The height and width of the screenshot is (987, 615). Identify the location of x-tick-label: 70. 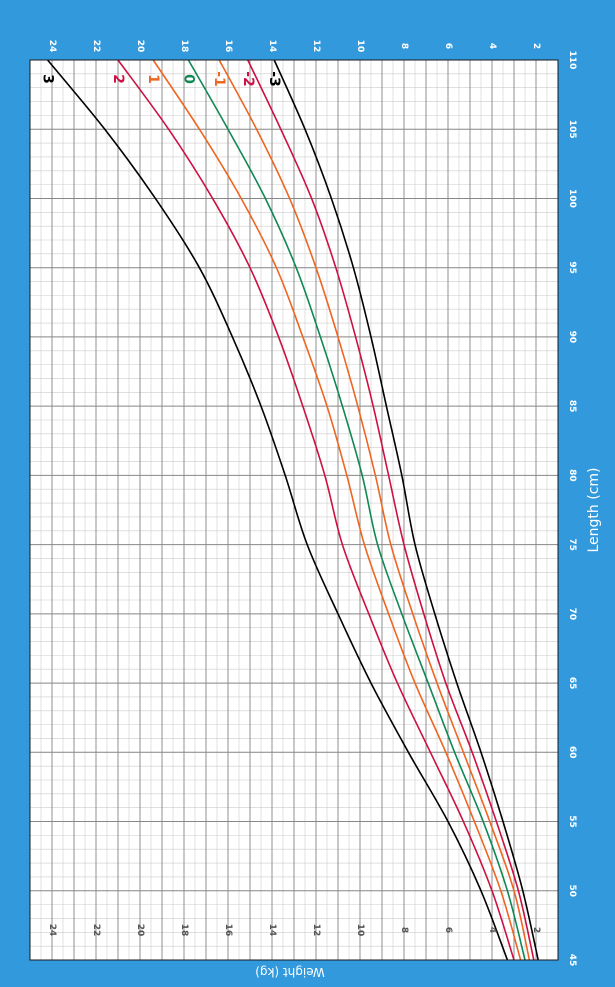
(572, 614).